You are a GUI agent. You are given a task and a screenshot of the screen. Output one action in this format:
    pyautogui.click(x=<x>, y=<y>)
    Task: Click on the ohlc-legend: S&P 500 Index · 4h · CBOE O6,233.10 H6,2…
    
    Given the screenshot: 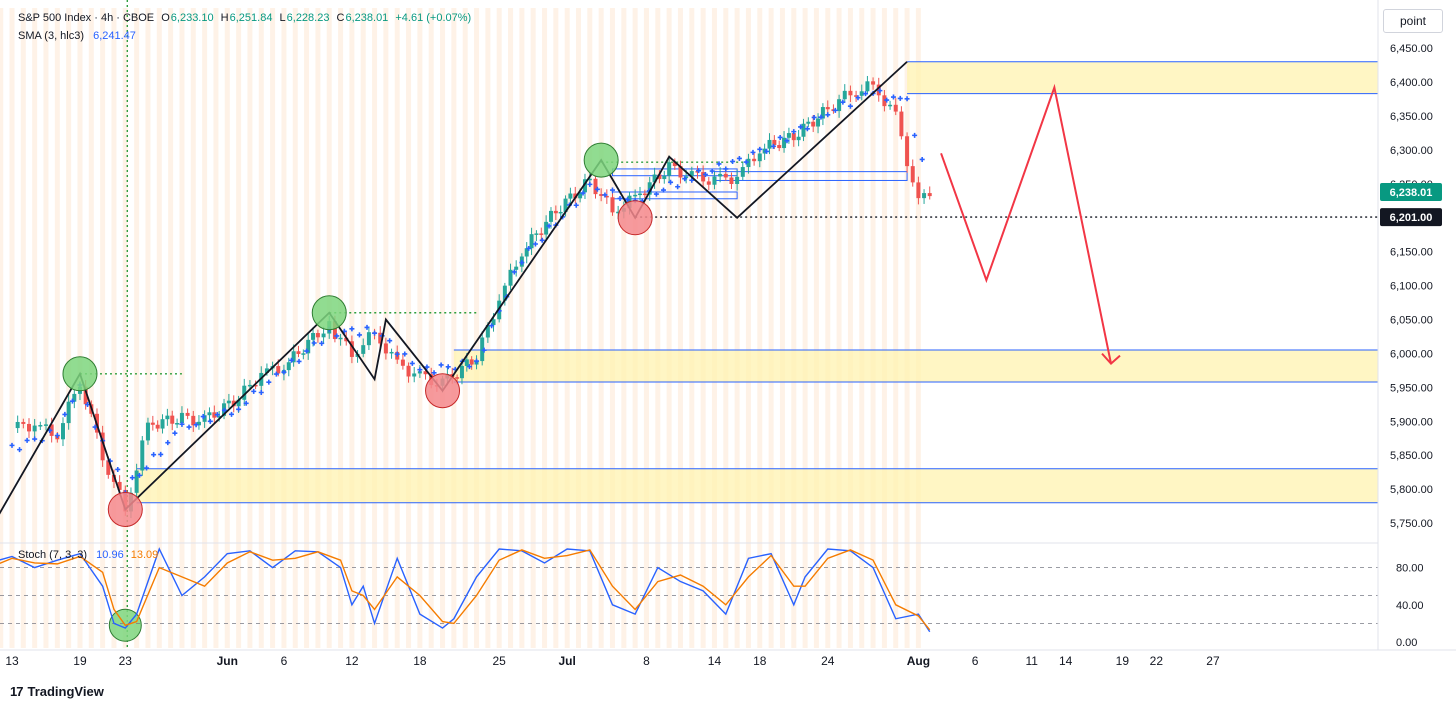 What is the action you would take?
    pyautogui.click(x=244, y=18)
    